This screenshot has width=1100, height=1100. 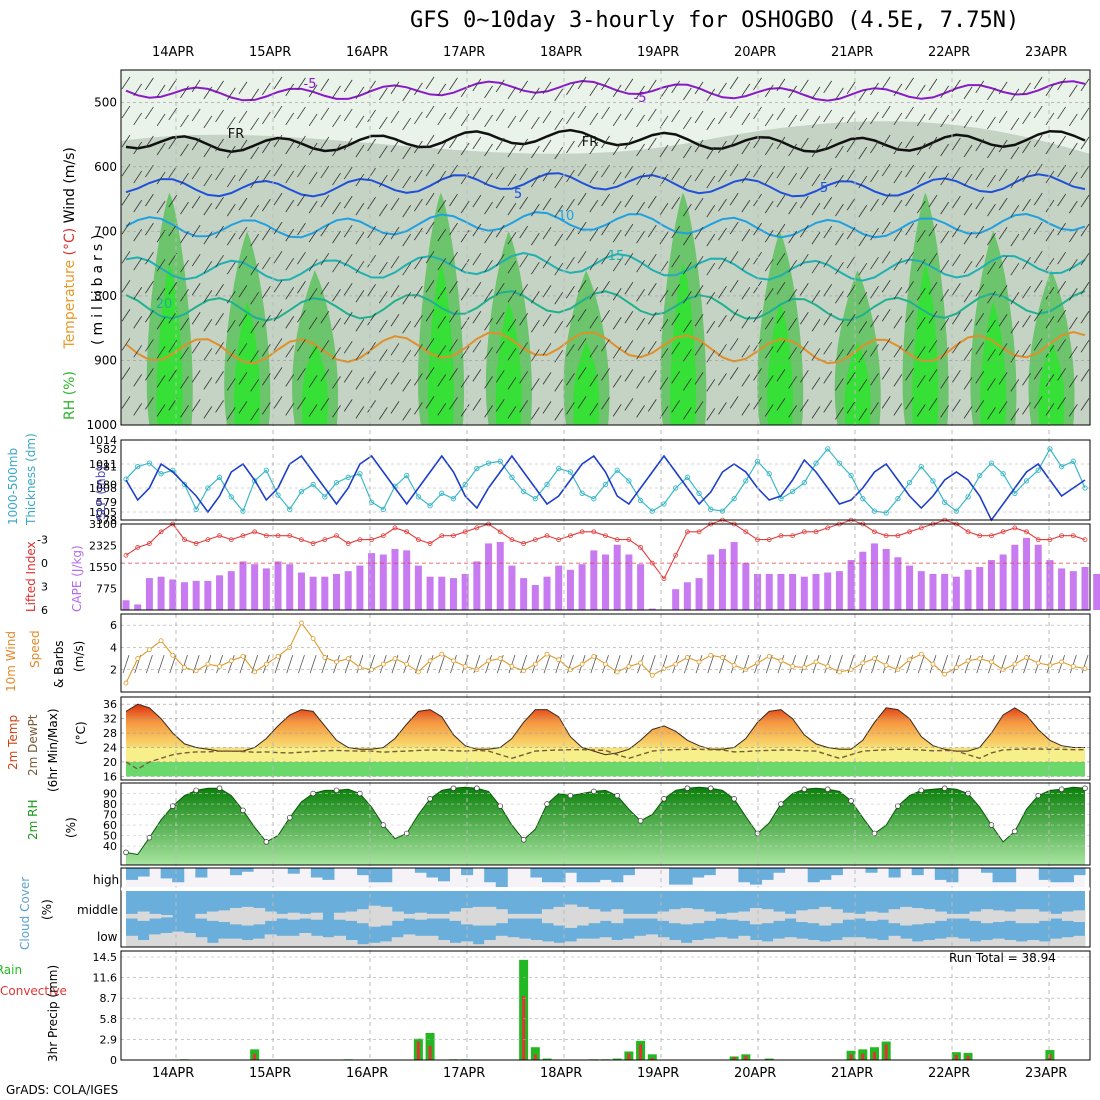 I want to click on isotherm-line, so click(x=605, y=225).